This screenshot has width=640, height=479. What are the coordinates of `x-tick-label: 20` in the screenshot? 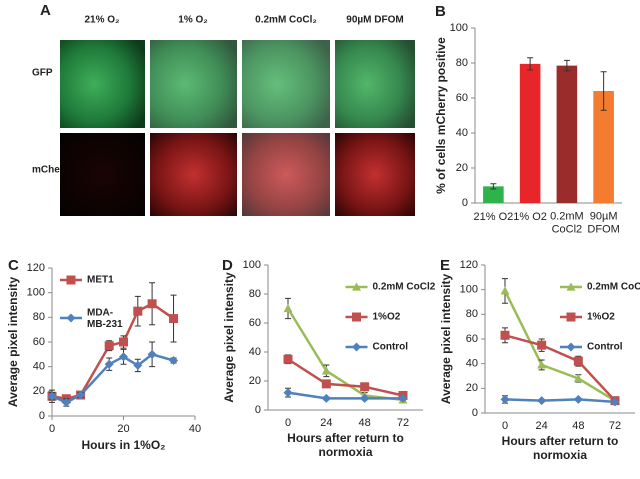 It's located at (123, 429).